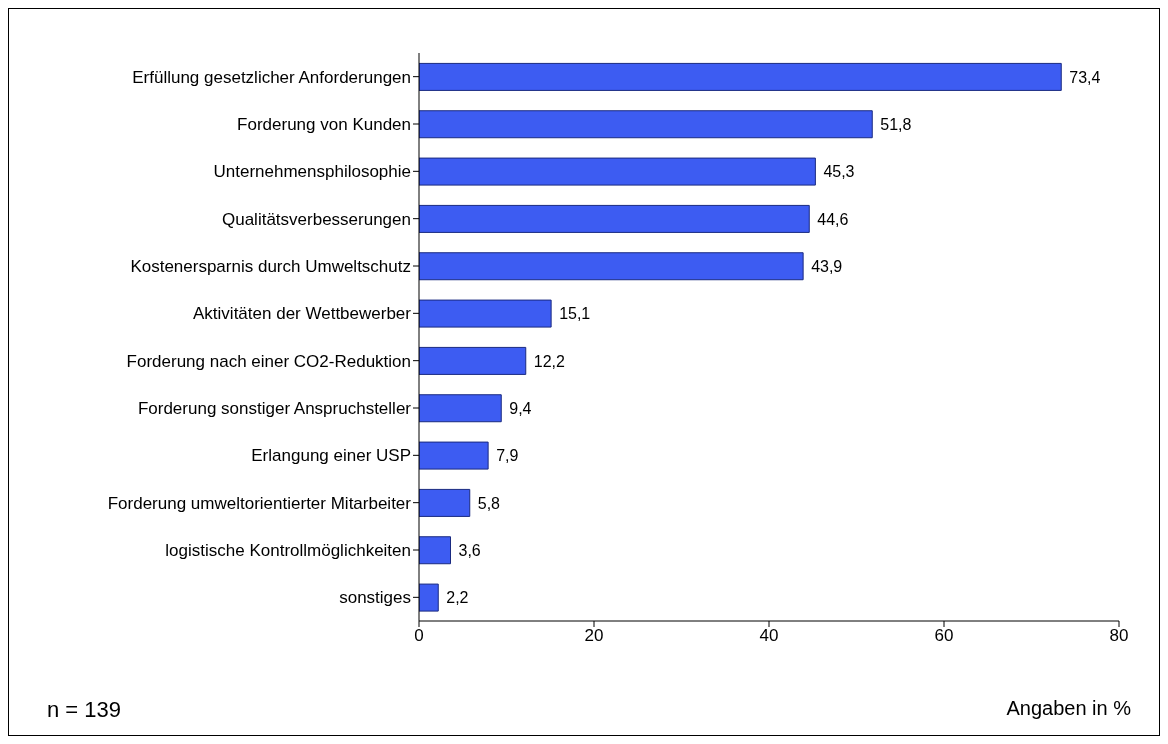  What do you see at coordinates (331, 456) in the screenshot?
I see `y-tick-label: Erlangung einer USP` at bounding box center [331, 456].